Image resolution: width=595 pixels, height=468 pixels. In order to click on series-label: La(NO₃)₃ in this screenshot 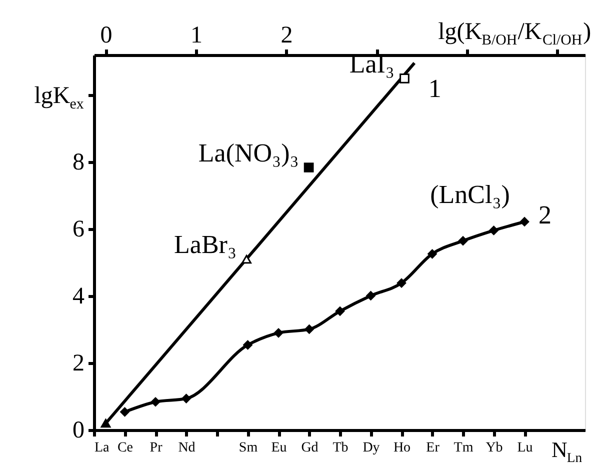, I will do `click(248, 153)`.